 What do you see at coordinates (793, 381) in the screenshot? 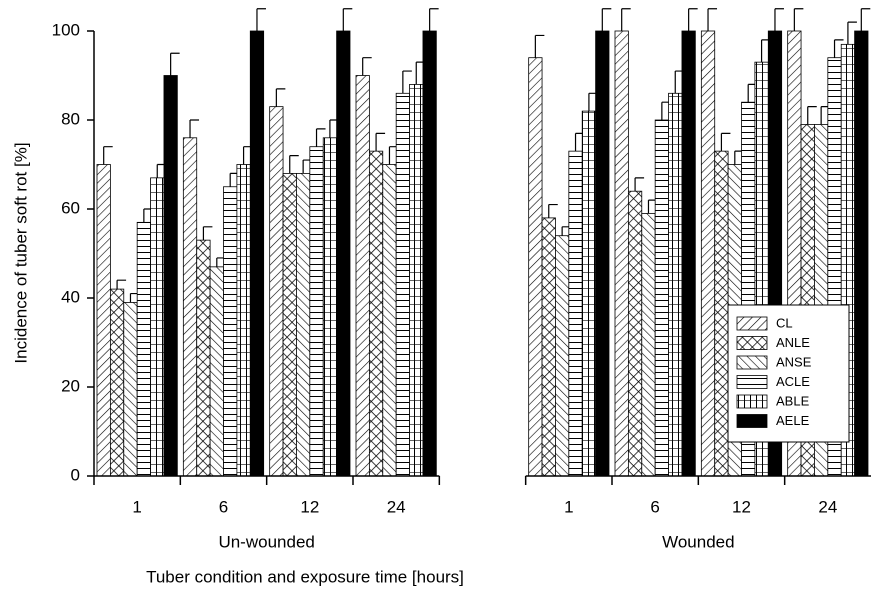
I see `legend-label: ACLE` at bounding box center [793, 381].